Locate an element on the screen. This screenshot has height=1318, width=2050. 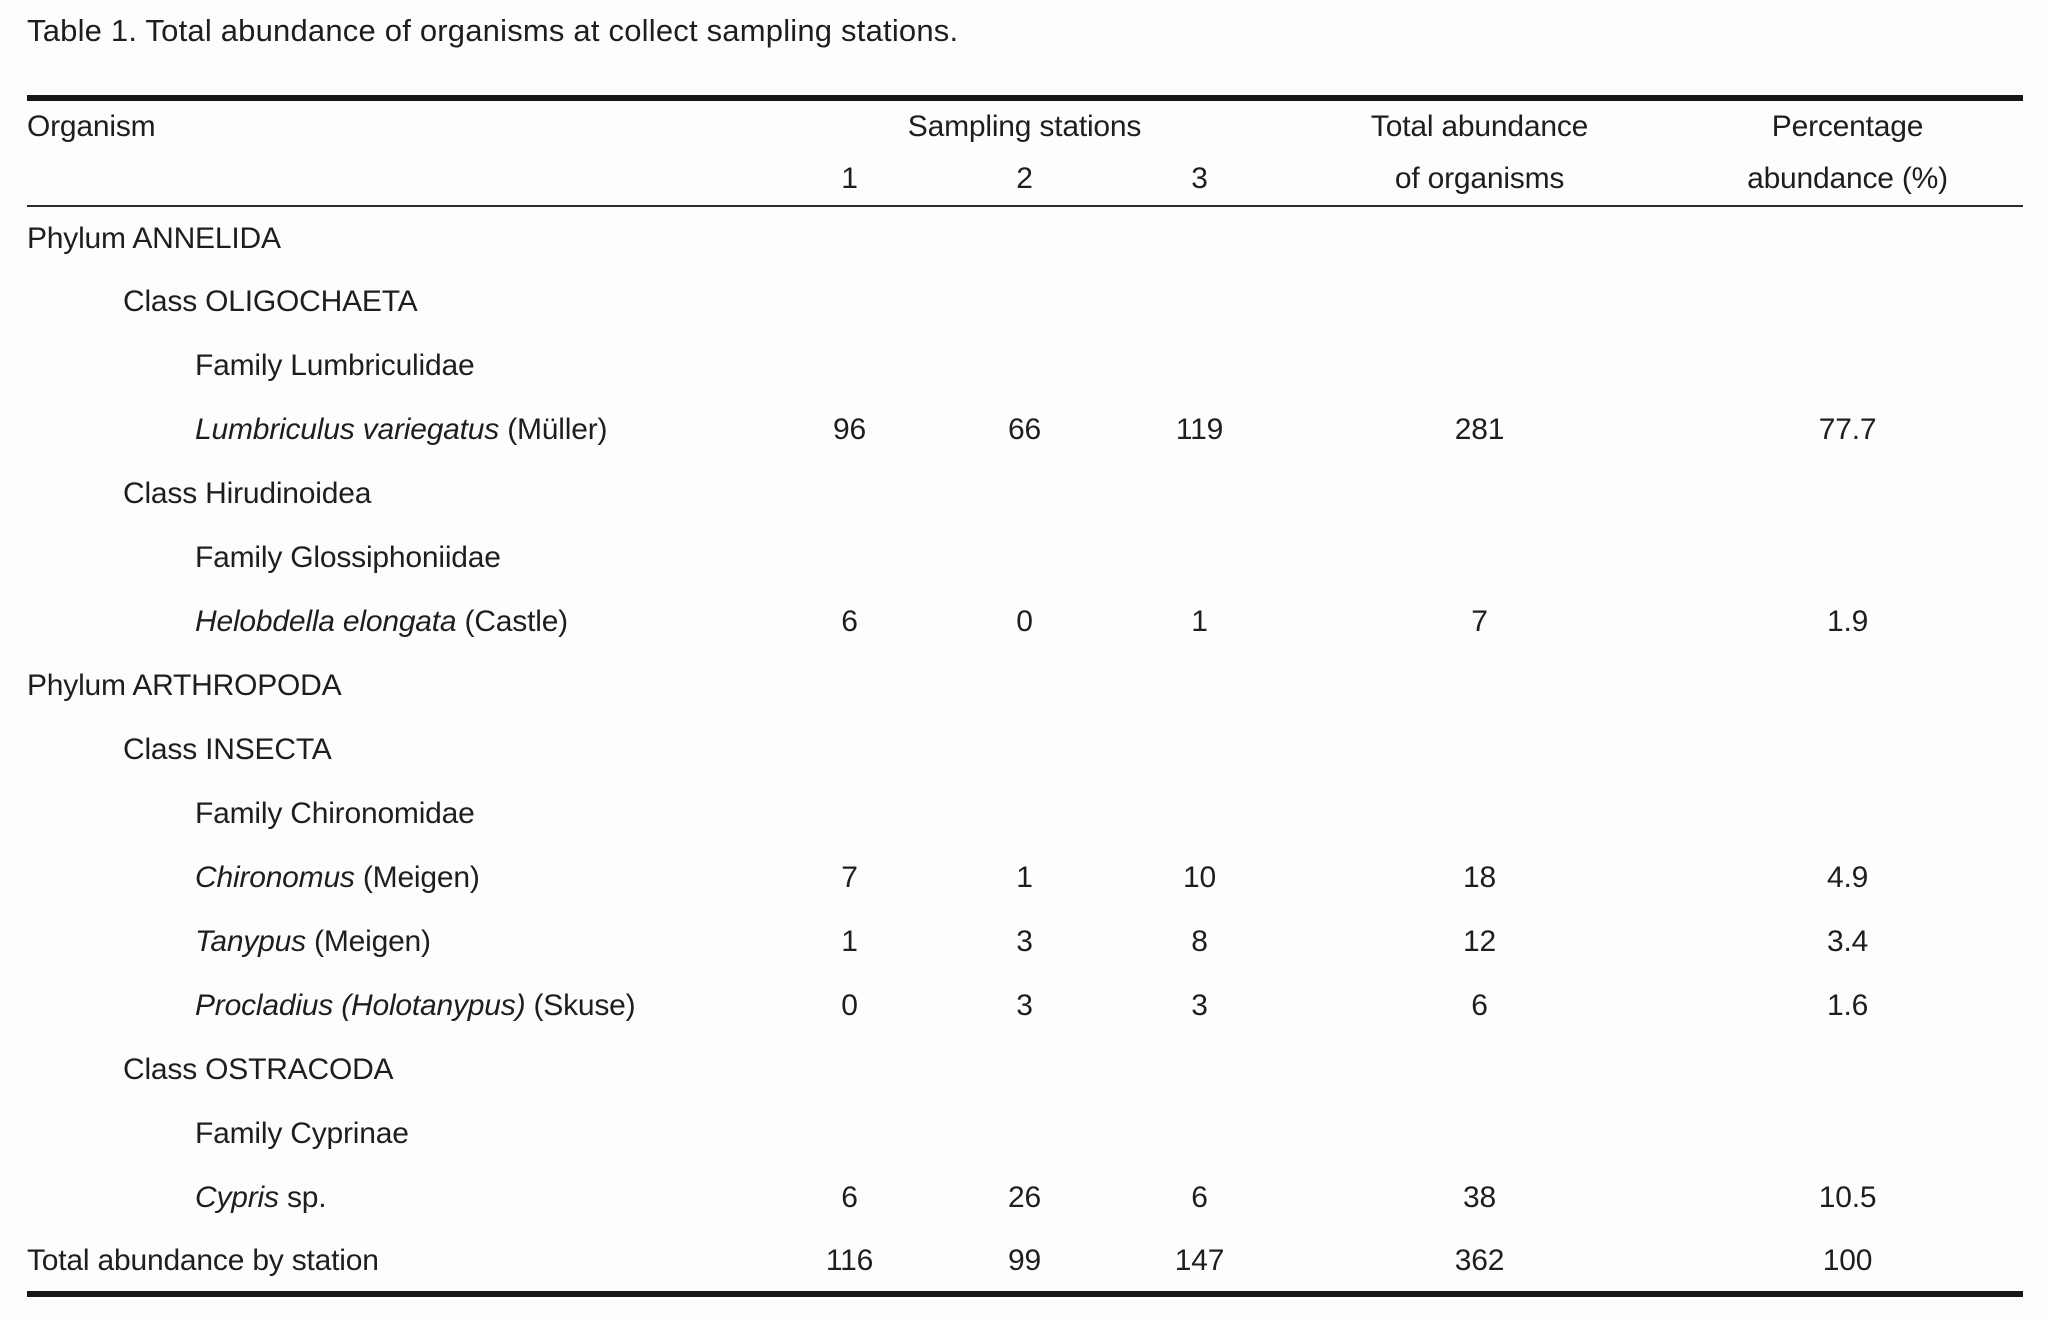
organism-cell: Total abundance by station is located at coordinates (203, 1260).